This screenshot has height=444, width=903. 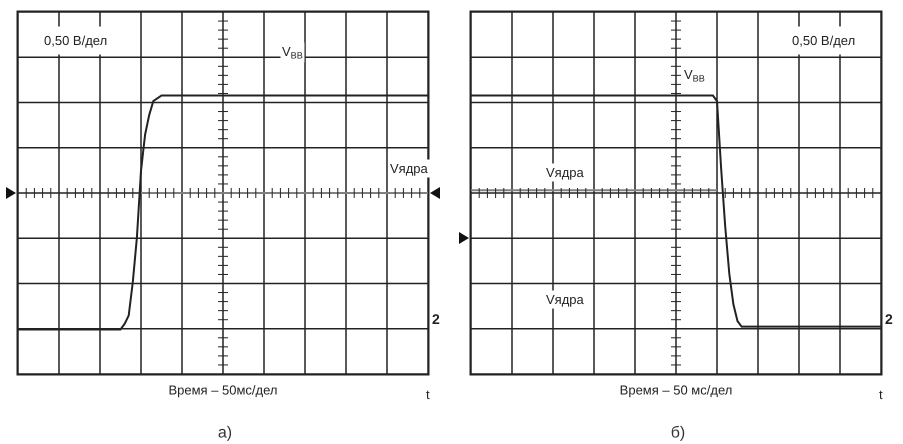 What do you see at coordinates (676, 390) in the screenshot?
I see `x-axis-title: Время – 50 мс/дел` at bounding box center [676, 390].